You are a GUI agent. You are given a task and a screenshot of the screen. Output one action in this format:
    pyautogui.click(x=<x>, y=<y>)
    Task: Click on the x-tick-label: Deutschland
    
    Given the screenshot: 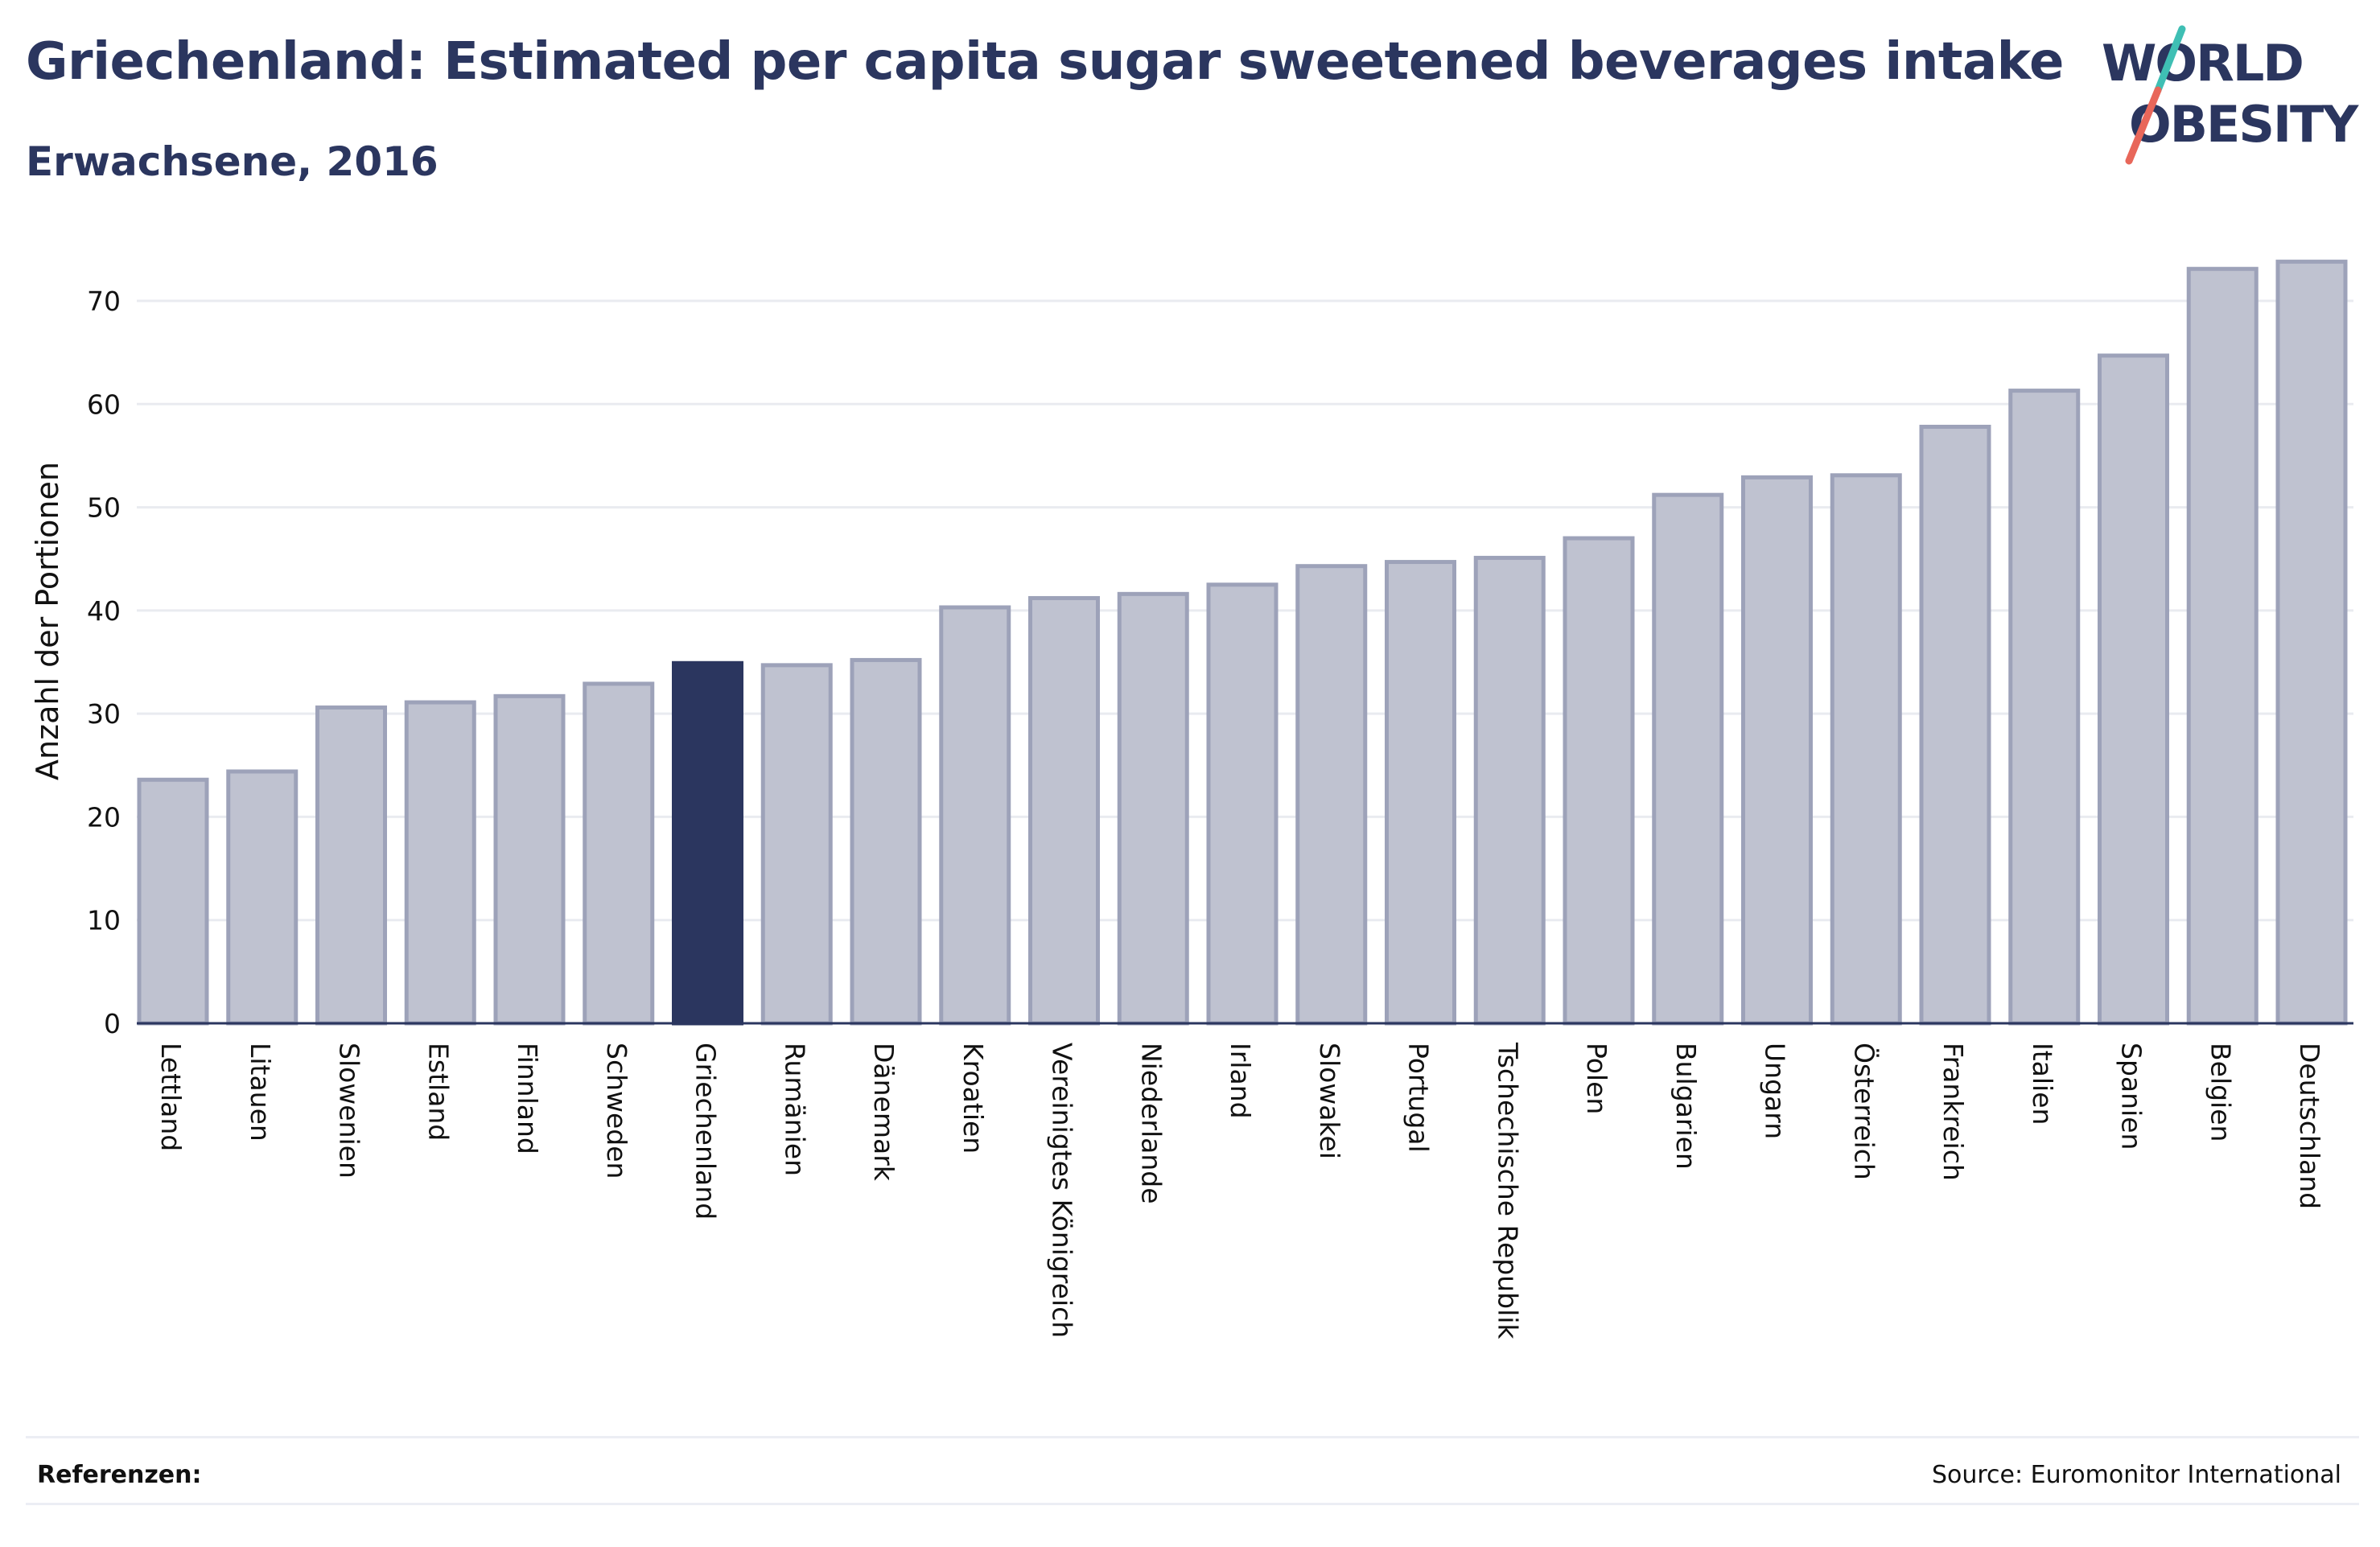 What is the action you would take?
    pyautogui.click(x=2309, y=1126)
    